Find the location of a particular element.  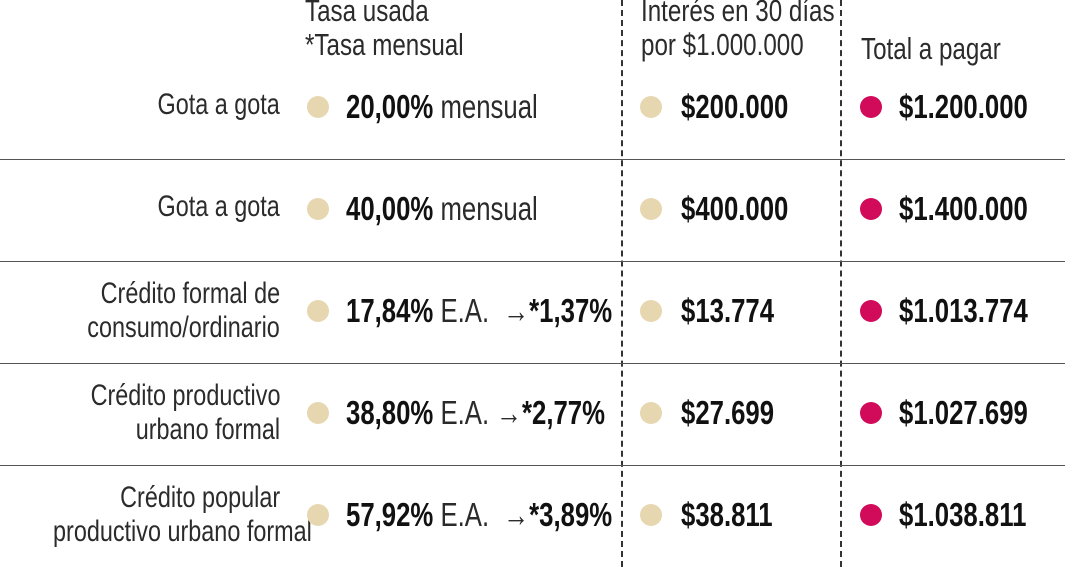

interest-value: $27.699 is located at coordinates (740, 413).